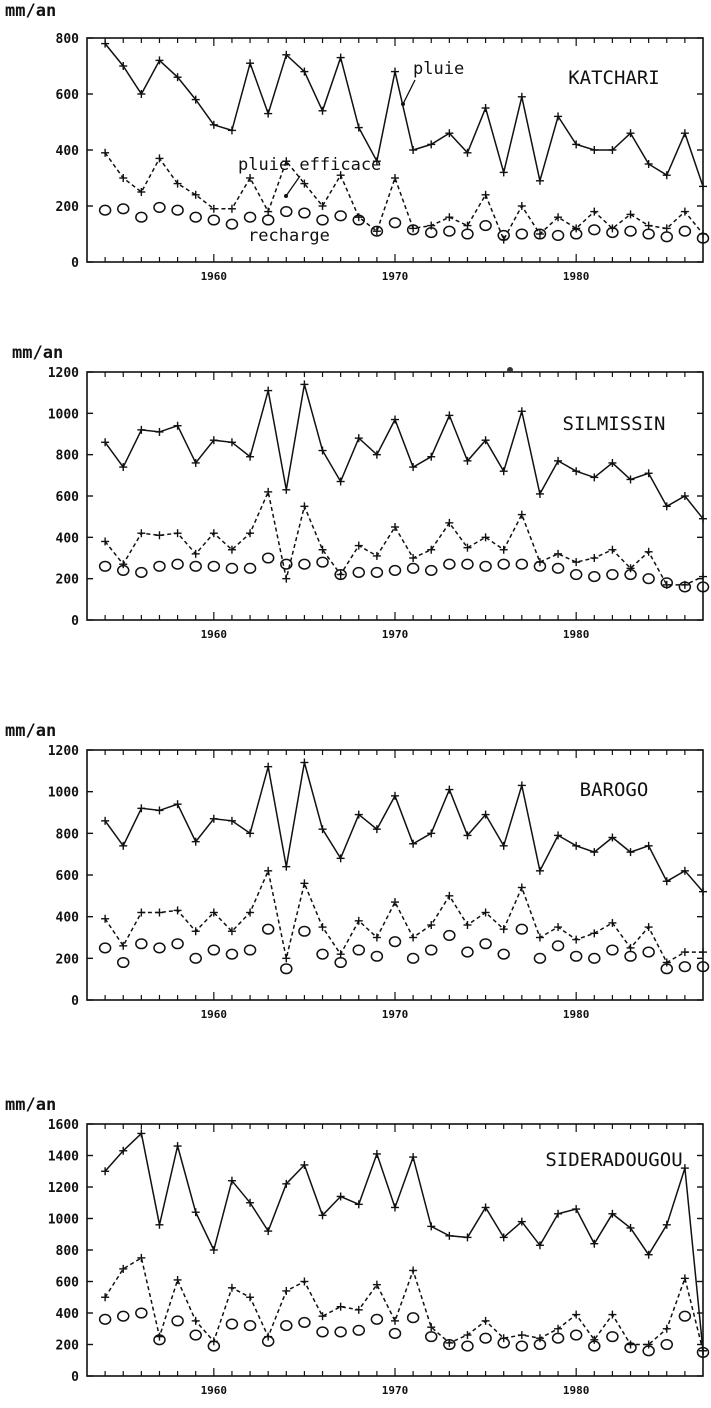 This screenshot has width=711, height=1408. I want to click on y-tick-label: 200, so click(68, 580).